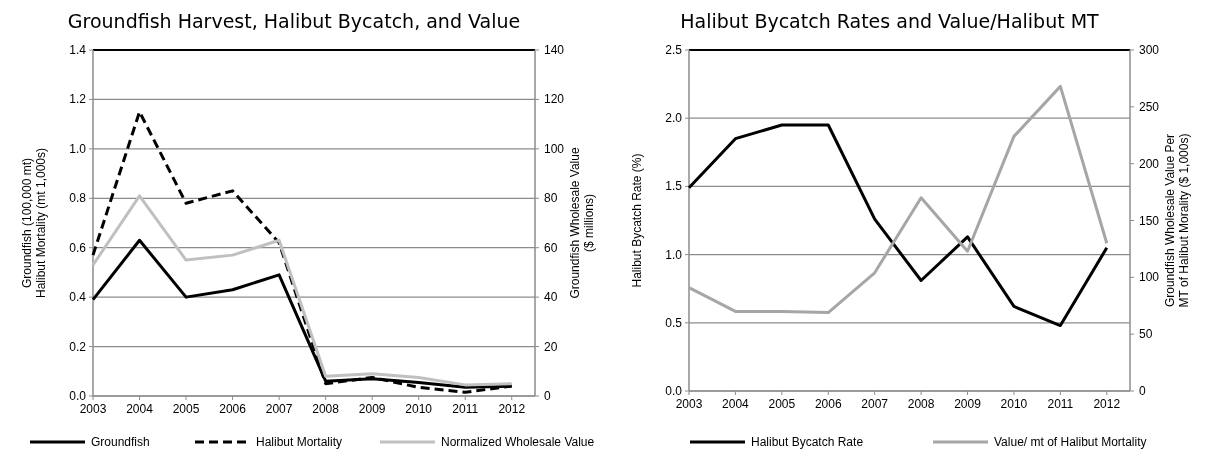 This screenshot has width=1212, height=459. What do you see at coordinates (299, 442) in the screenshot?
I see `legend-label: Halibut Mortality` at bounding box center [299, 442].